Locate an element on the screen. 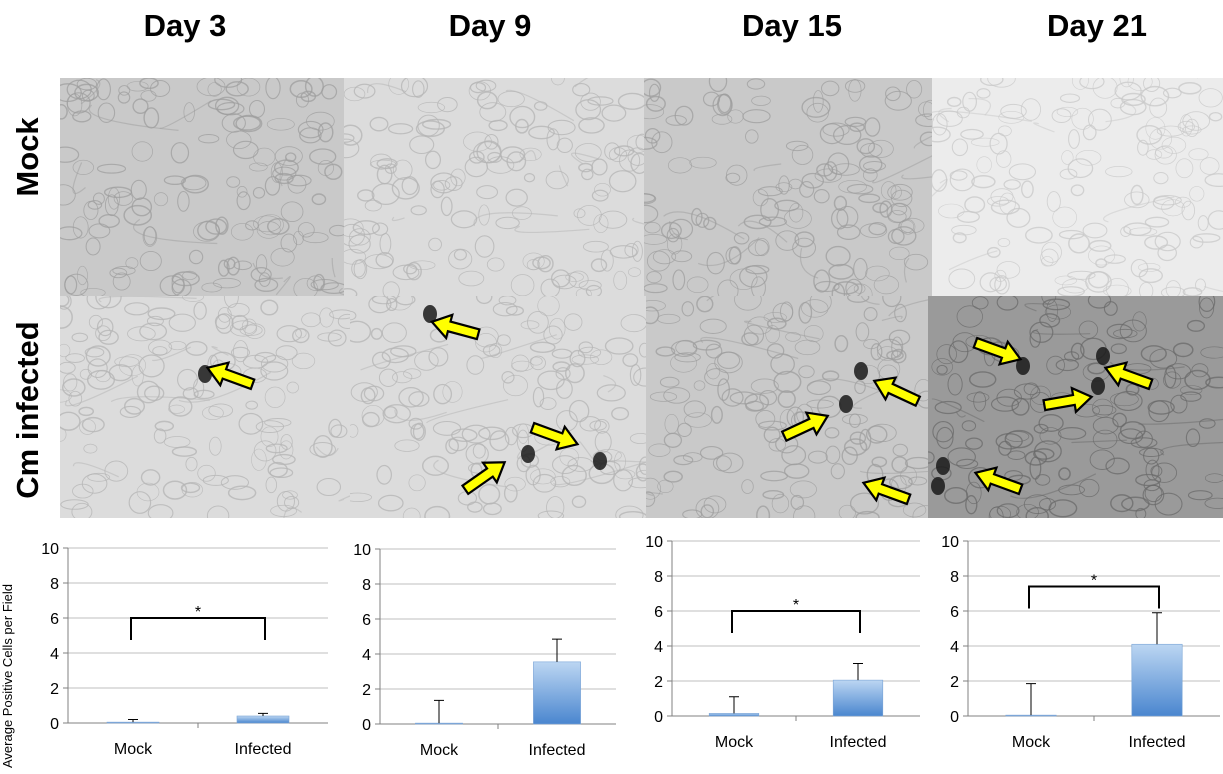  x-tick-label: Infected is located at coordinates (557, 750).